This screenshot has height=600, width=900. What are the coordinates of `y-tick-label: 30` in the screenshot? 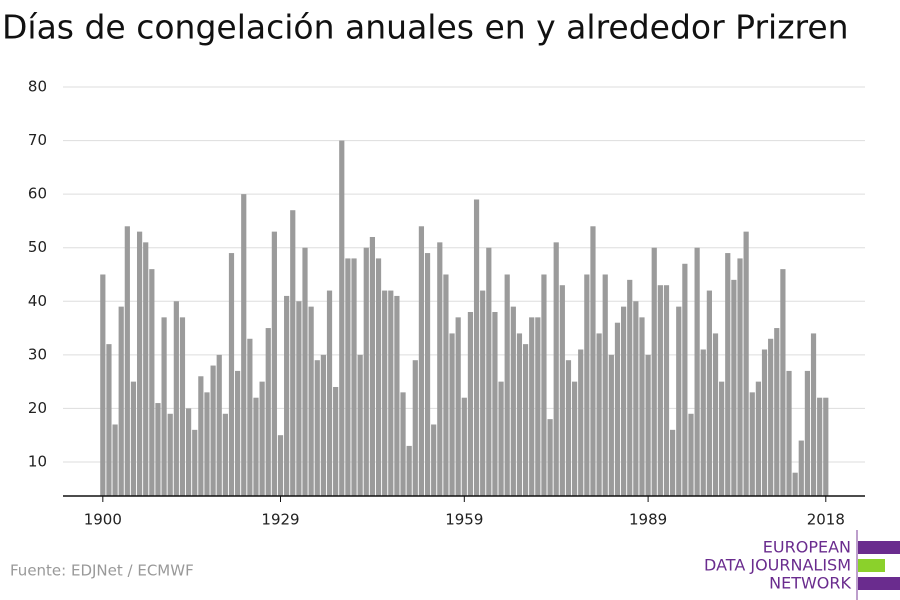 It's located at (37, 354).